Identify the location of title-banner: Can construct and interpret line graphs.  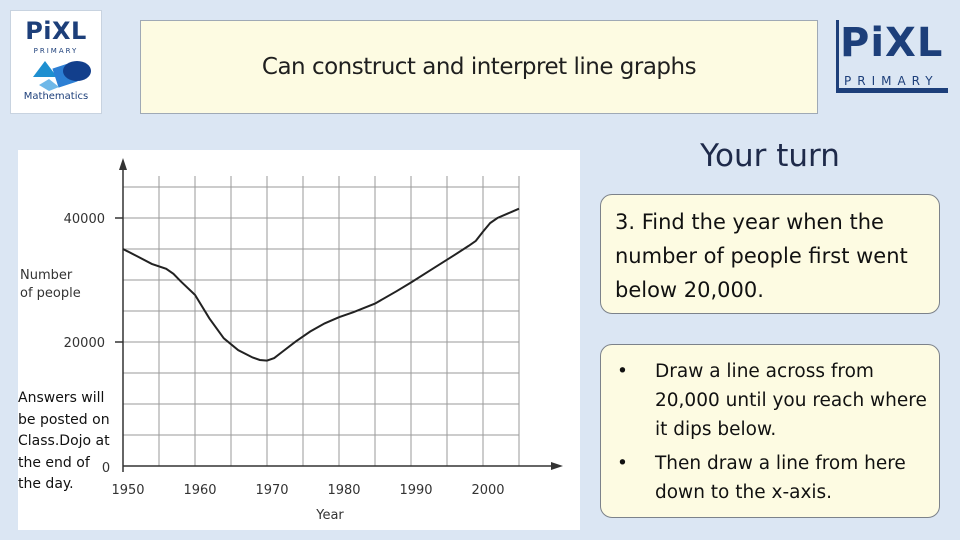
(479, 67).